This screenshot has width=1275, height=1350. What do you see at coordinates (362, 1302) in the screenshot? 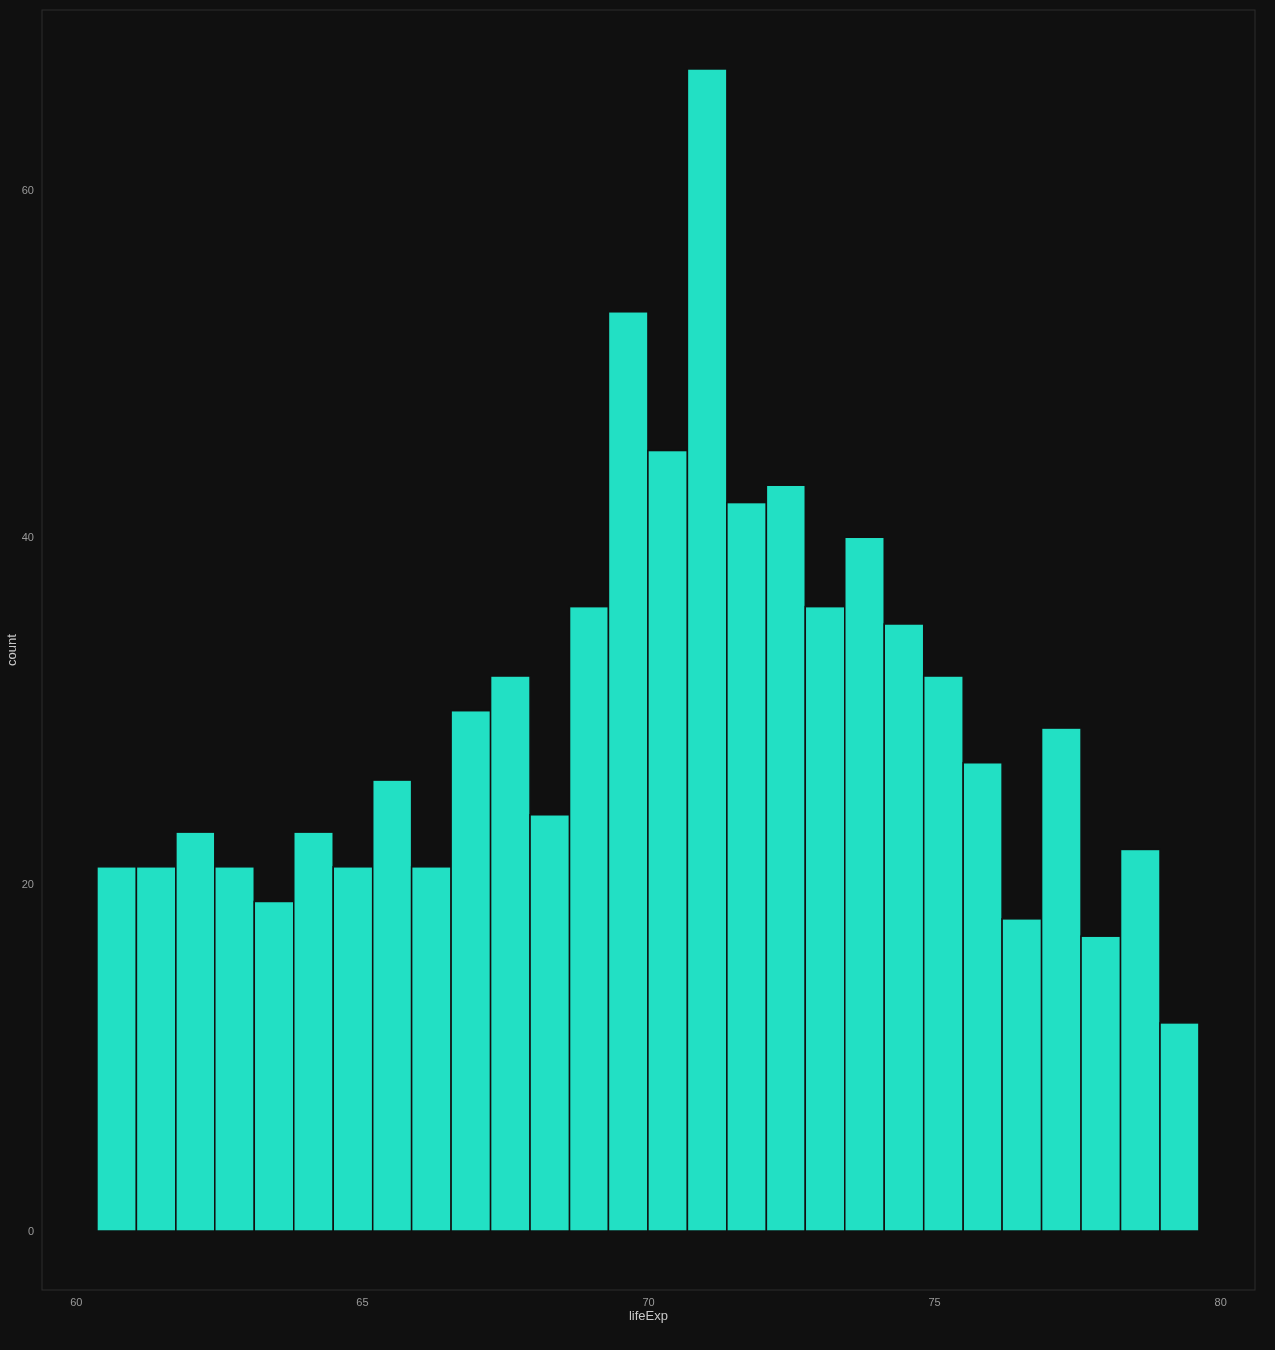
I see `x-tick-label: 65` at bounding box center [362, 1302].